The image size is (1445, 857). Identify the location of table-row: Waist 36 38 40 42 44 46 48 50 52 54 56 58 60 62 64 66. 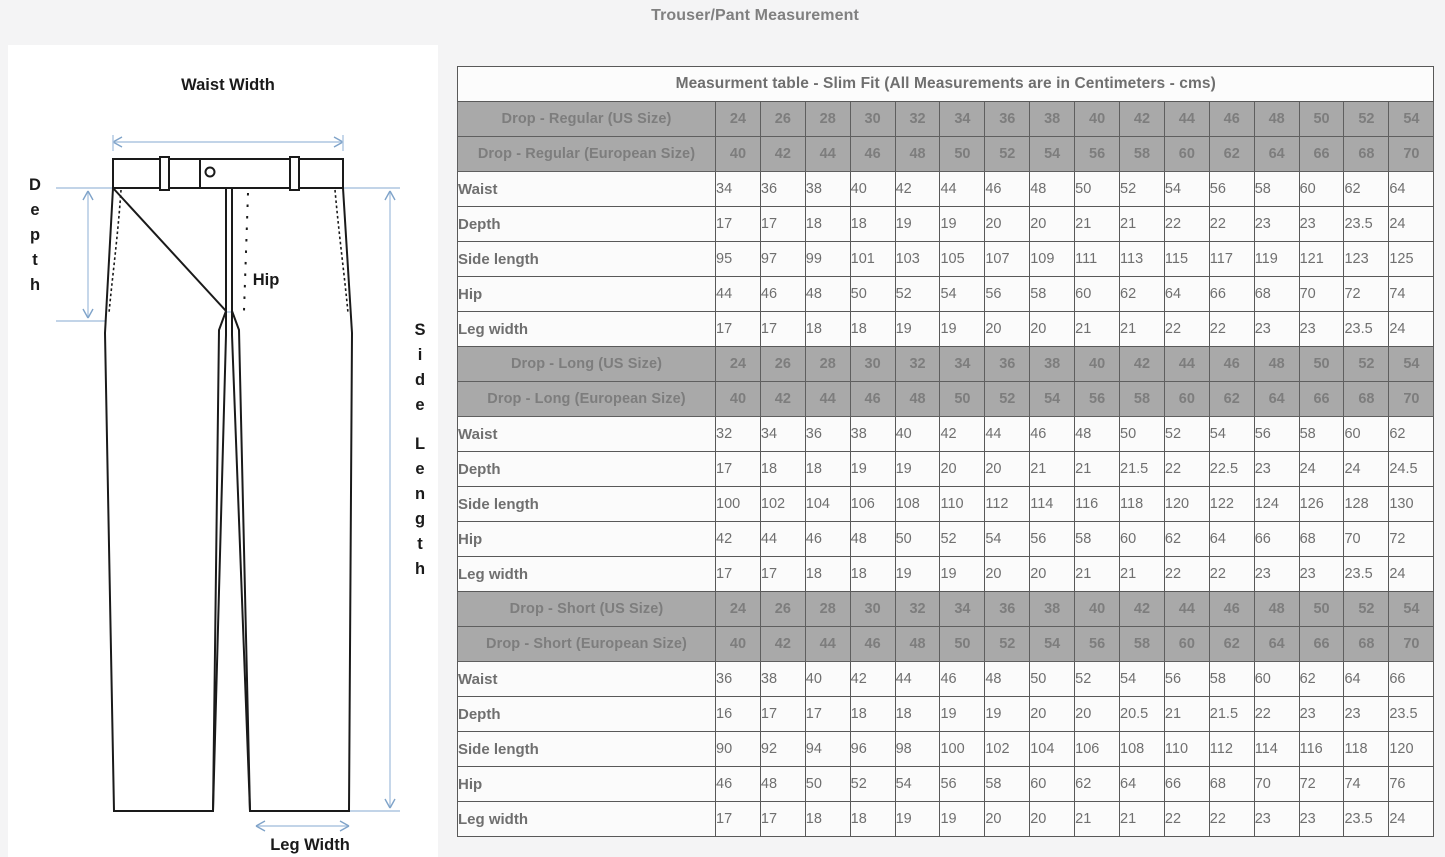
(946, 679).